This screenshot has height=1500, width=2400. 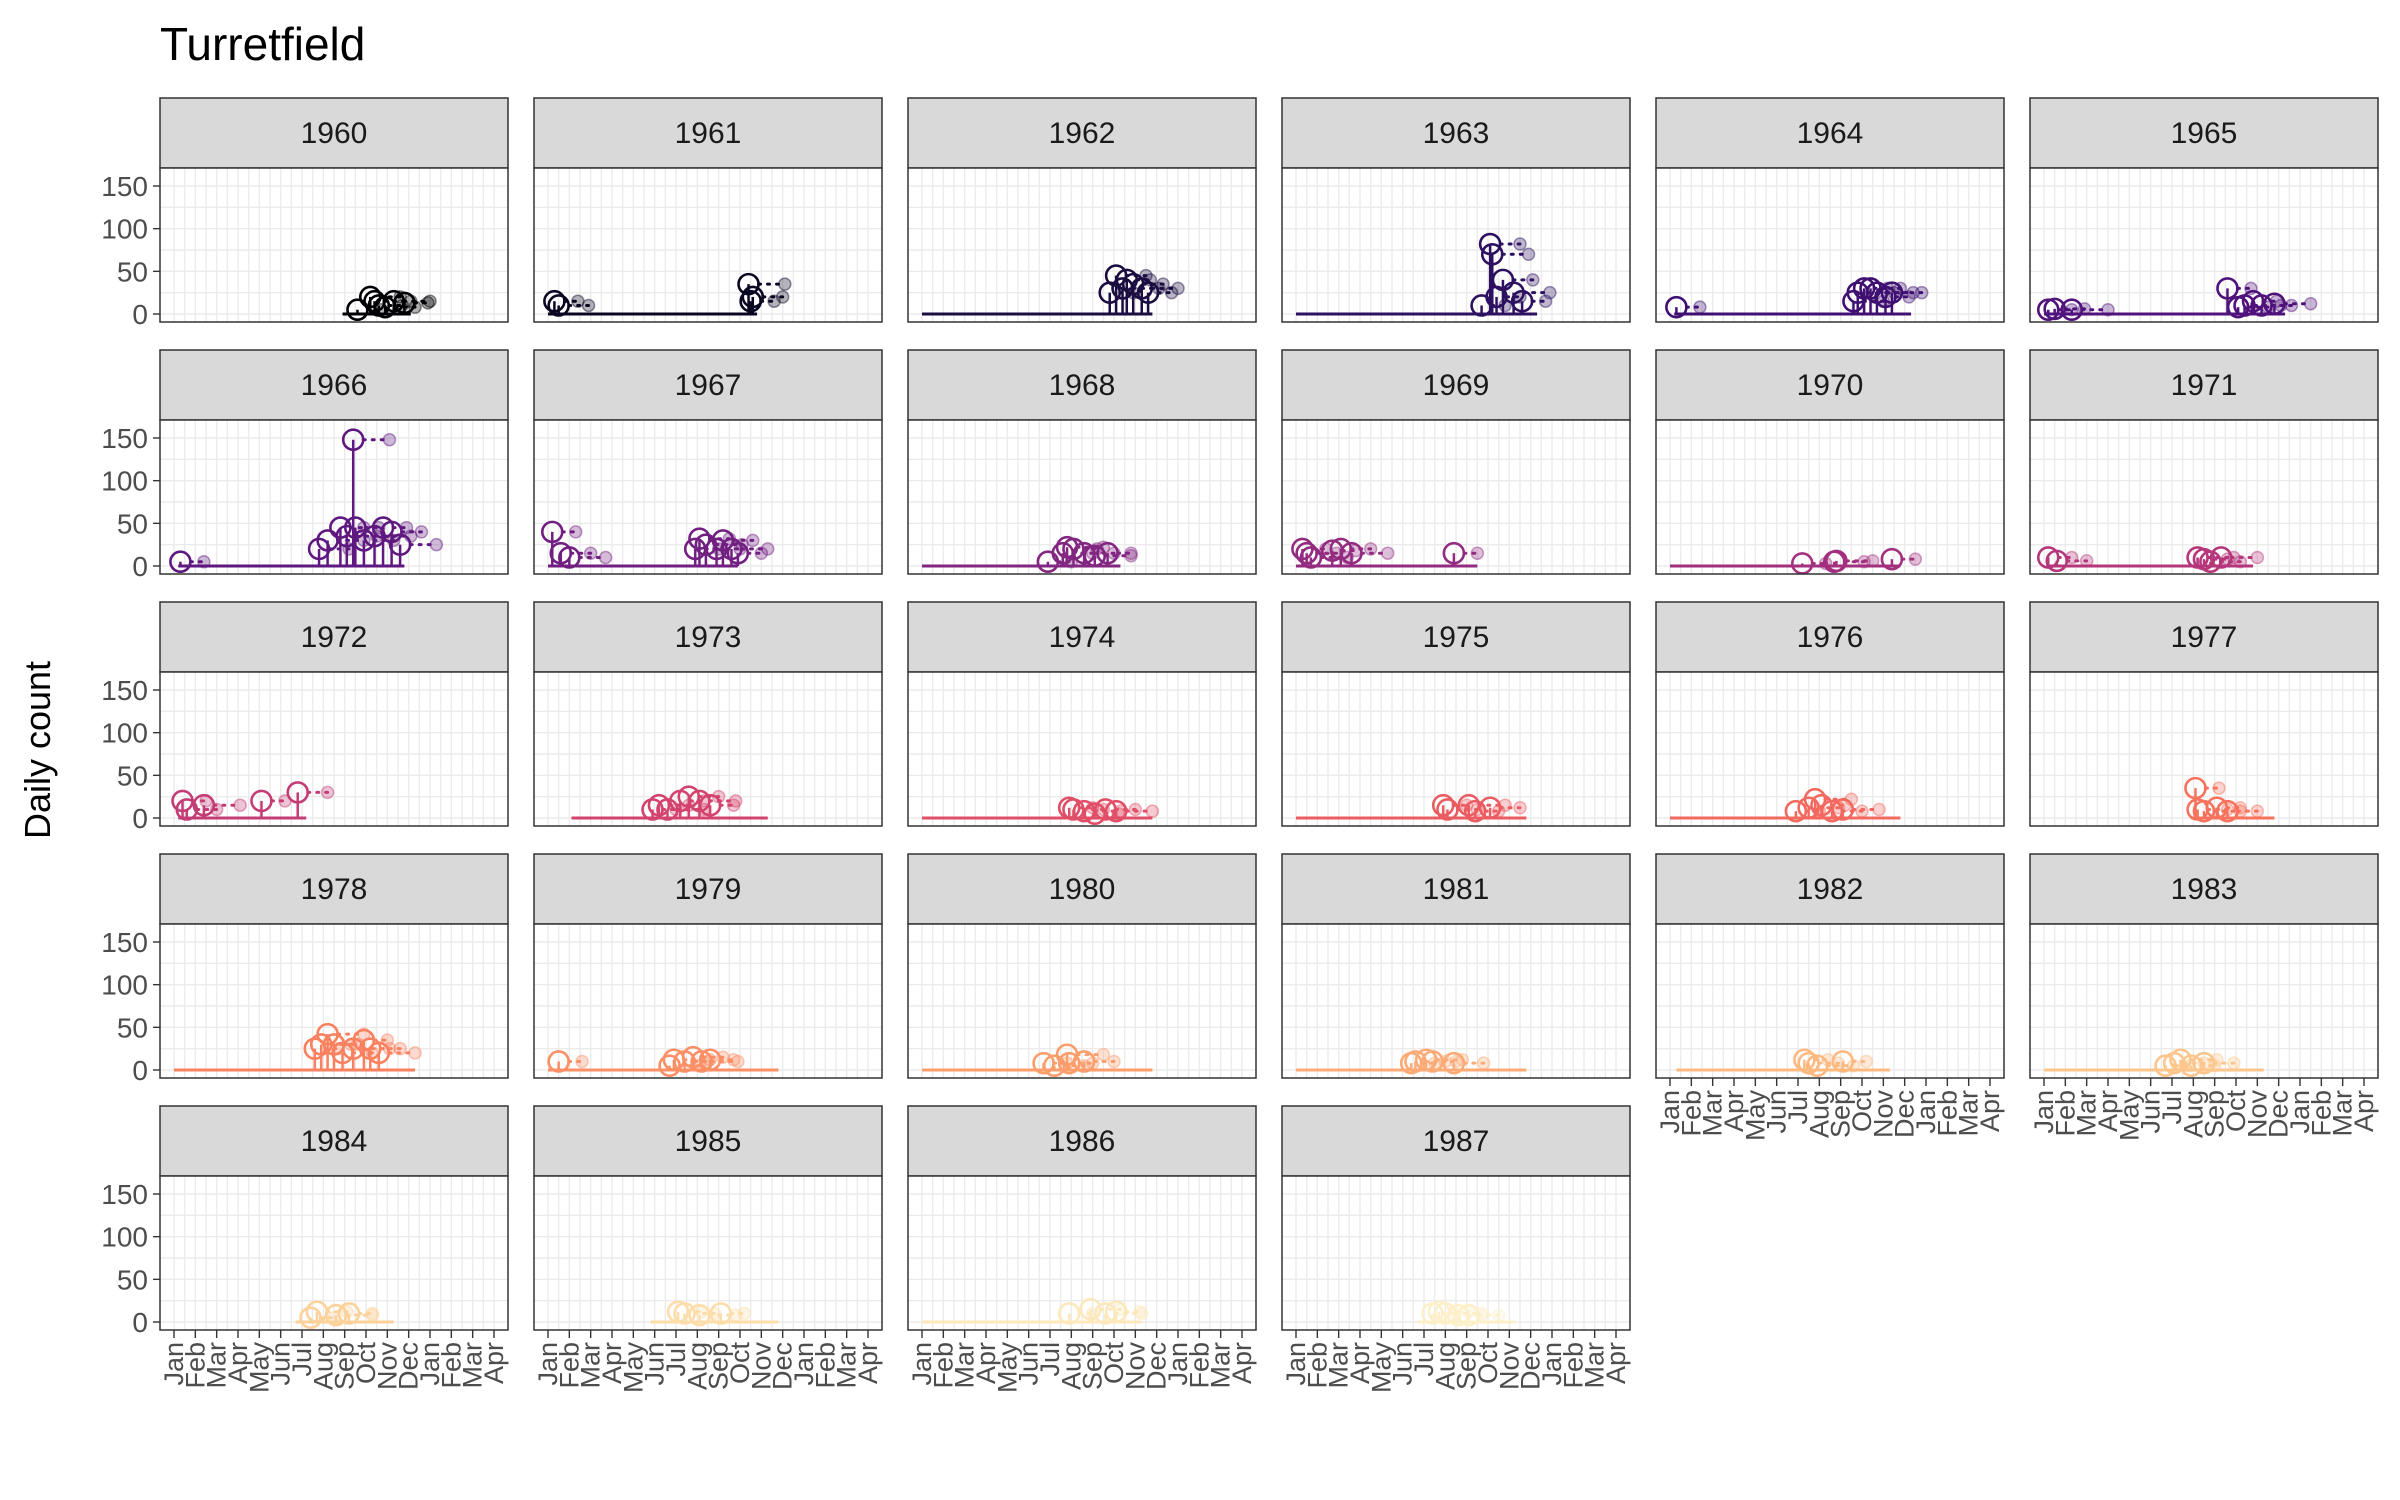 I want to click on y-tick-label: 50, so click(x=132, y=523).